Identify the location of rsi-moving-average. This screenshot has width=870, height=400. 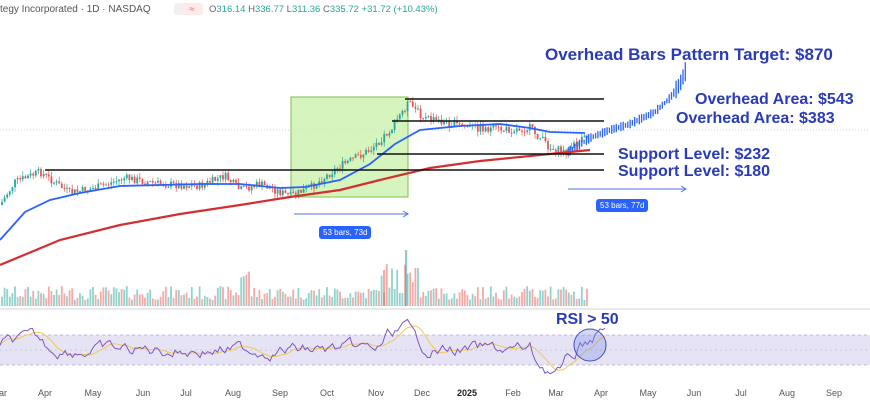
(303, 348).